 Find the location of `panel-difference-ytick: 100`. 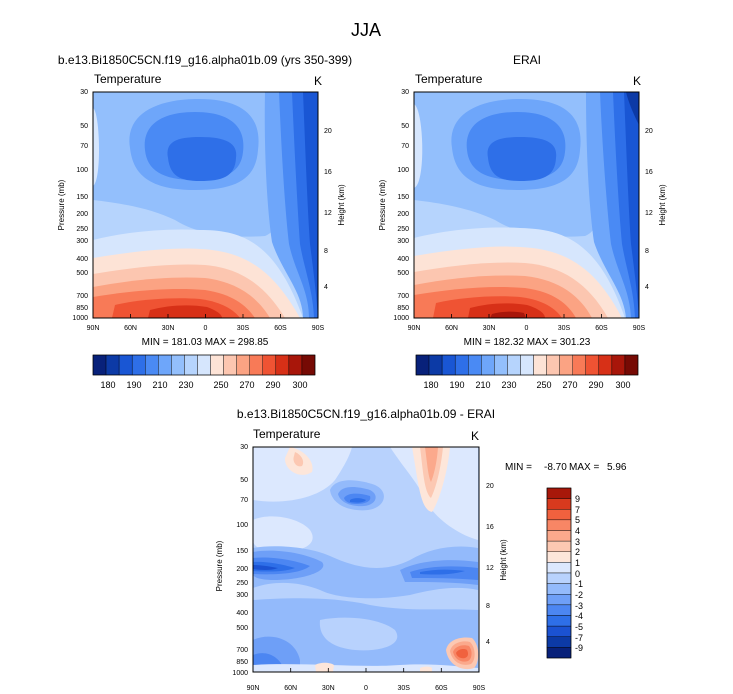

panel-difference-ytick: 100 is located at coordinates (242, 525).